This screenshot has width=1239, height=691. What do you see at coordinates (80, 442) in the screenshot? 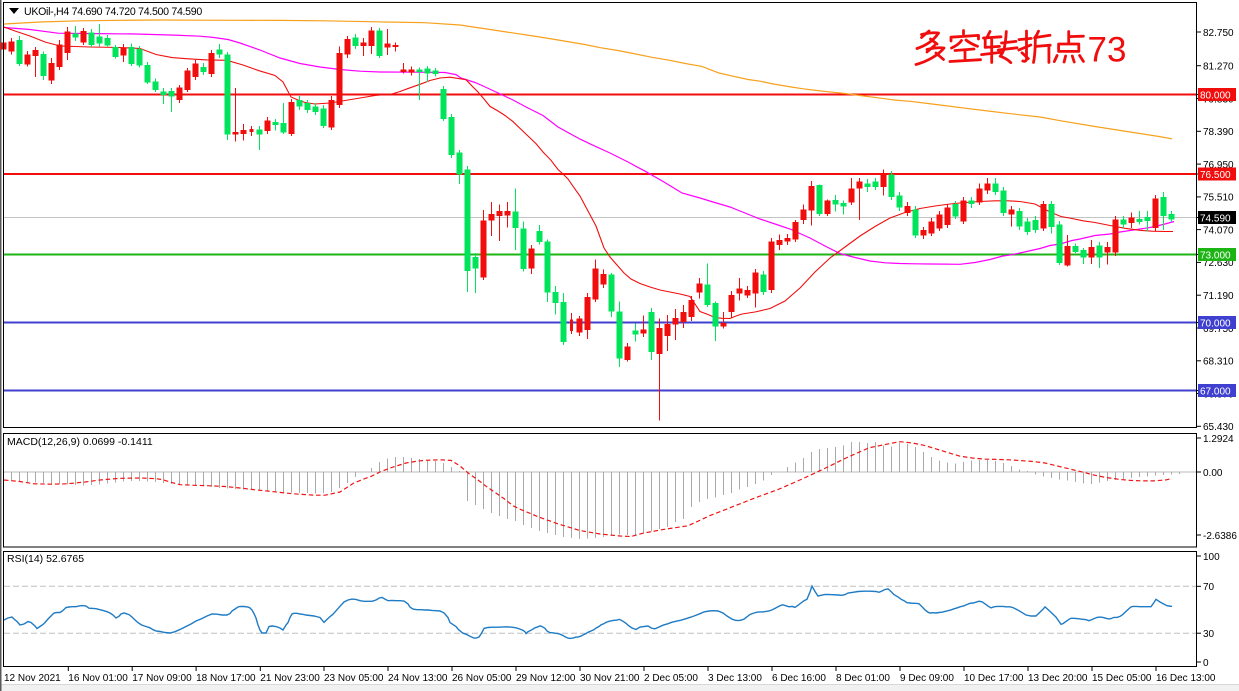
I see `svg-text: MACD(12,26,9) 0.0699 -0.1411` at bounding box center [80, 442].